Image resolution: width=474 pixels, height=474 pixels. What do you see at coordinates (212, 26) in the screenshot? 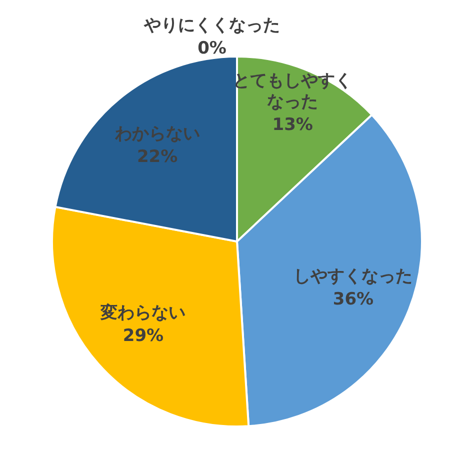
I see `category-label: やりにくくなった` at bounding box center [212, 26].